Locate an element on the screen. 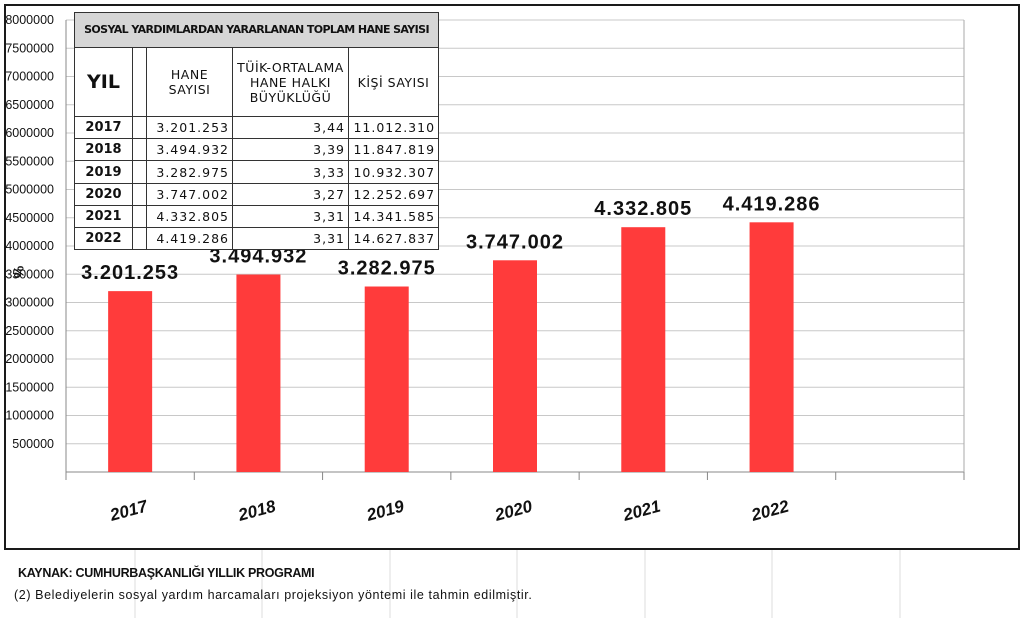 The height and width of the screenshot is (618, 1024). y-tick-label: 3000000 is located at coordinates (29, 303).